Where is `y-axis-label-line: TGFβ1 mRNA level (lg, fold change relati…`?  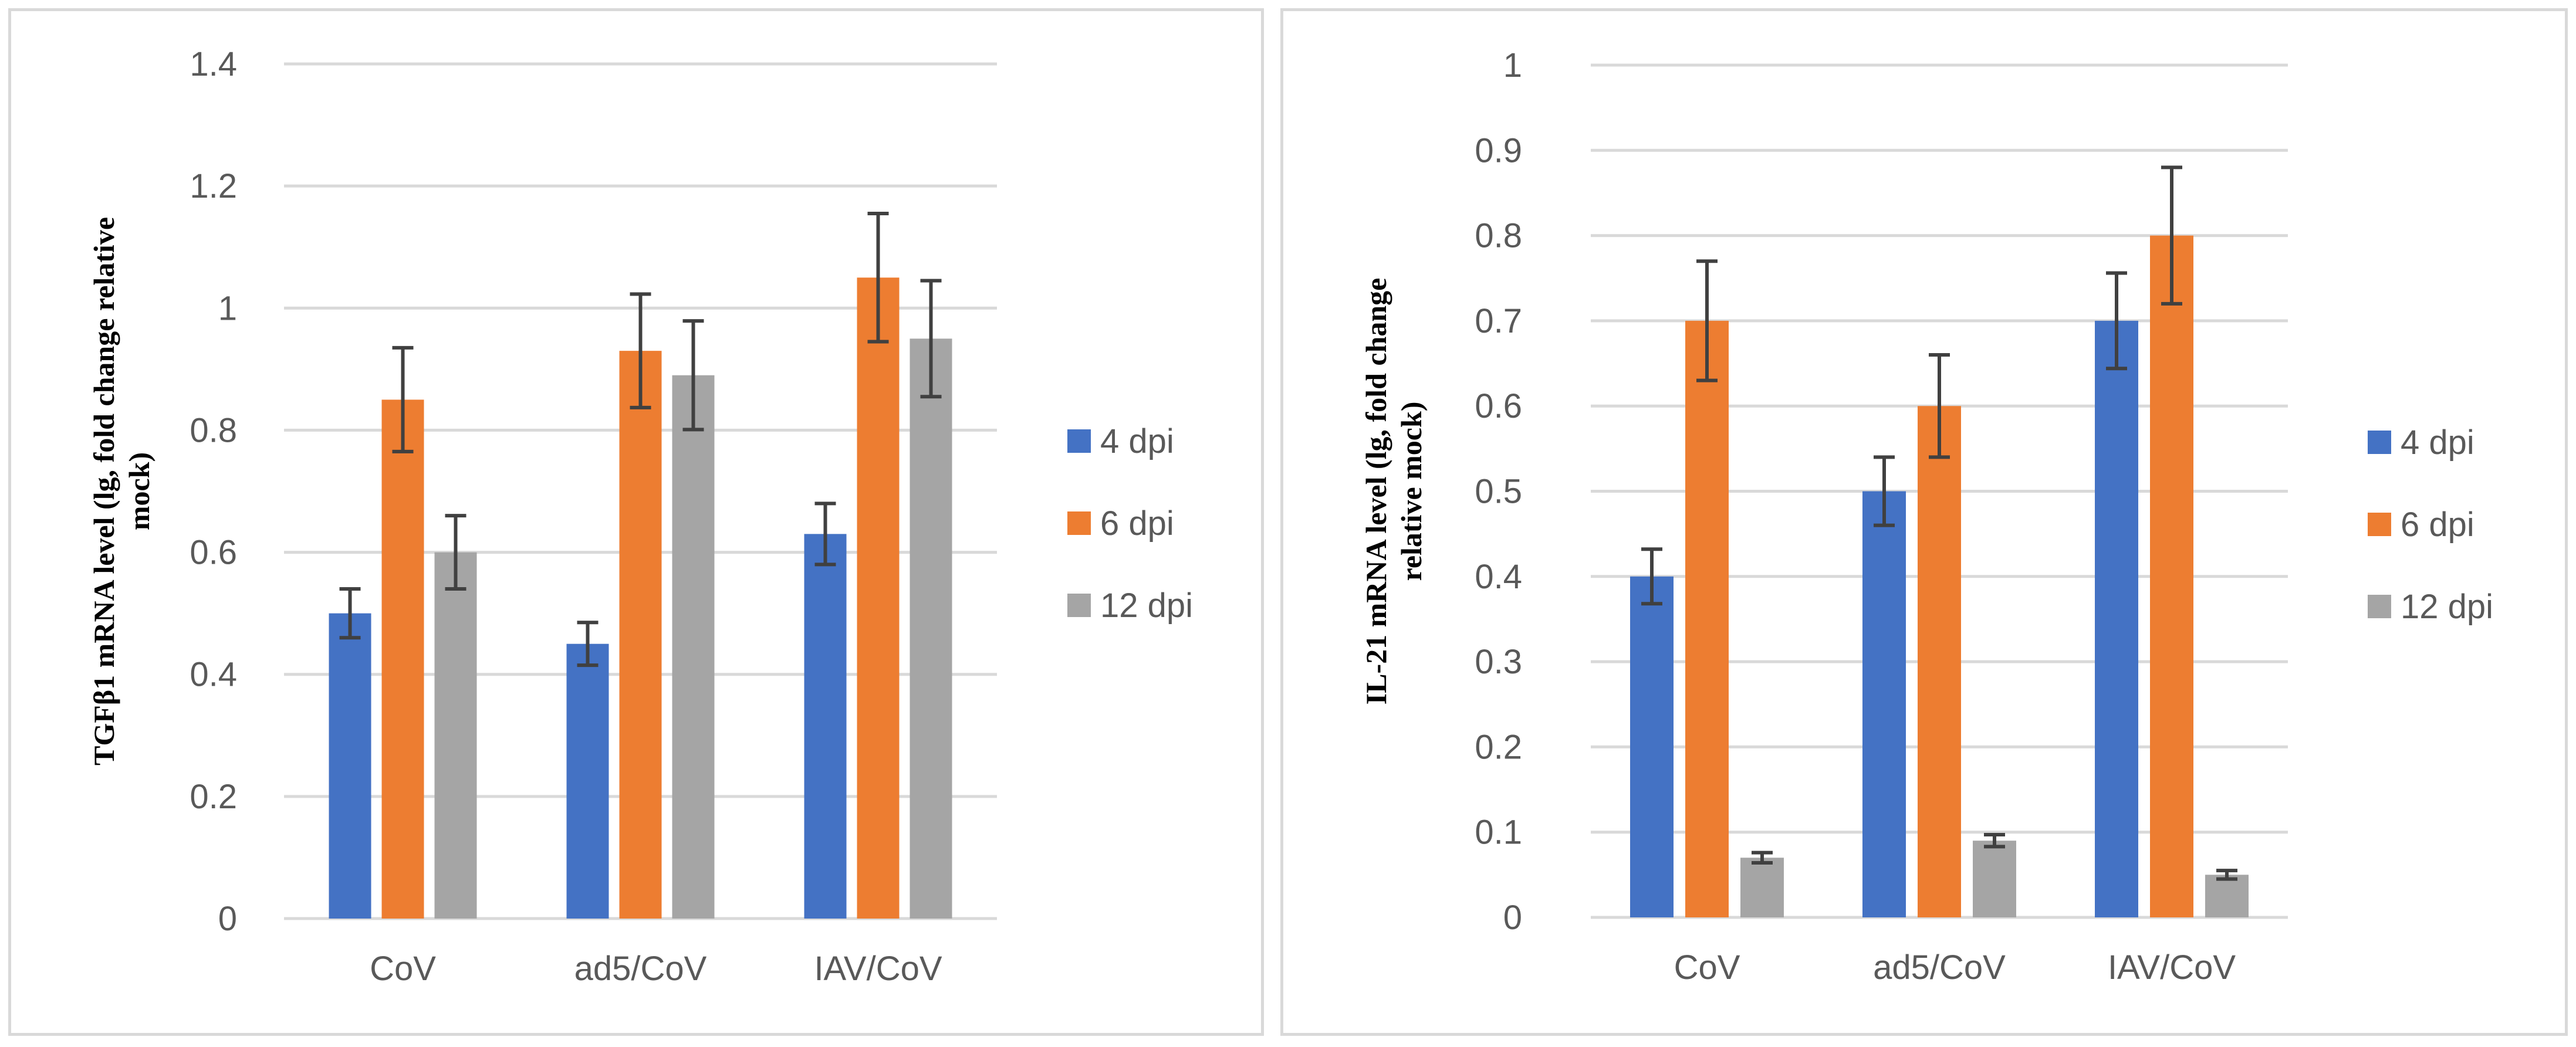 y-axis-label-line: TGFβ1 mRNA level (lg, fold change relati… is located at coordinates (103, 491).